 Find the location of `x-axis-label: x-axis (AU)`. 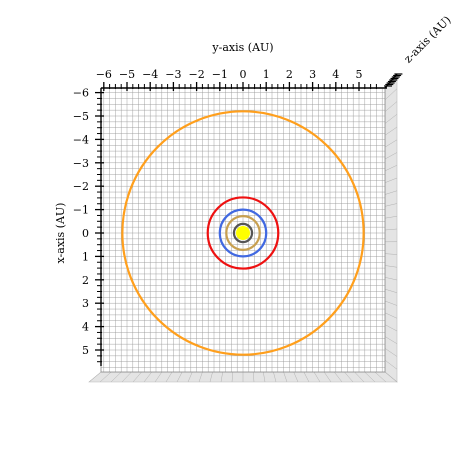

x-axis-label: x-axis (AU) is located at coordinates (60, 233).